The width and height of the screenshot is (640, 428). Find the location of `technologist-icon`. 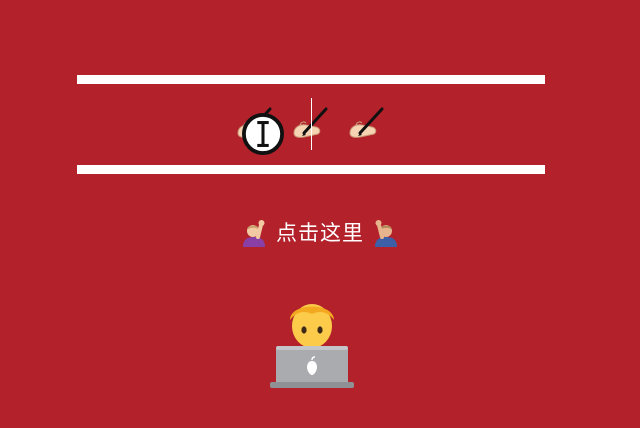

technologist-icon is located at coordinates (312, 342).